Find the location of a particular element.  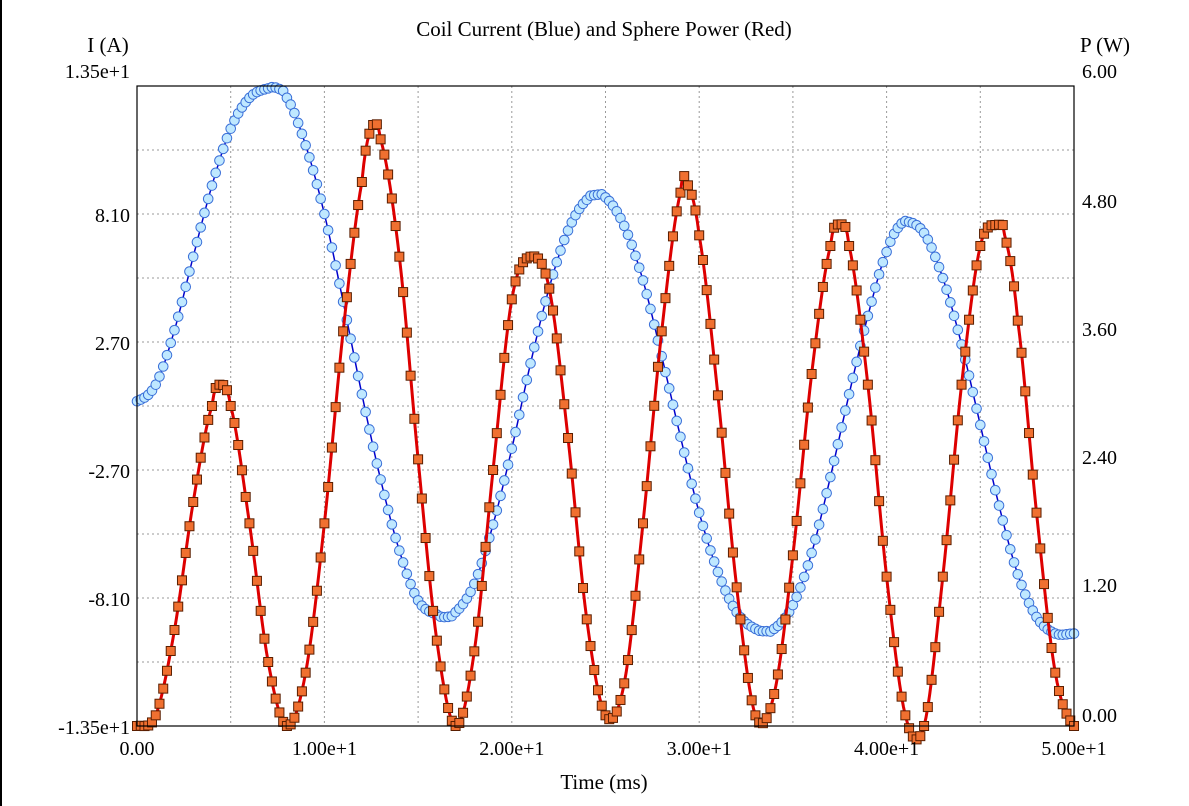

left-tick-label: 1.35e+1 is located at coordinates (97, 72).